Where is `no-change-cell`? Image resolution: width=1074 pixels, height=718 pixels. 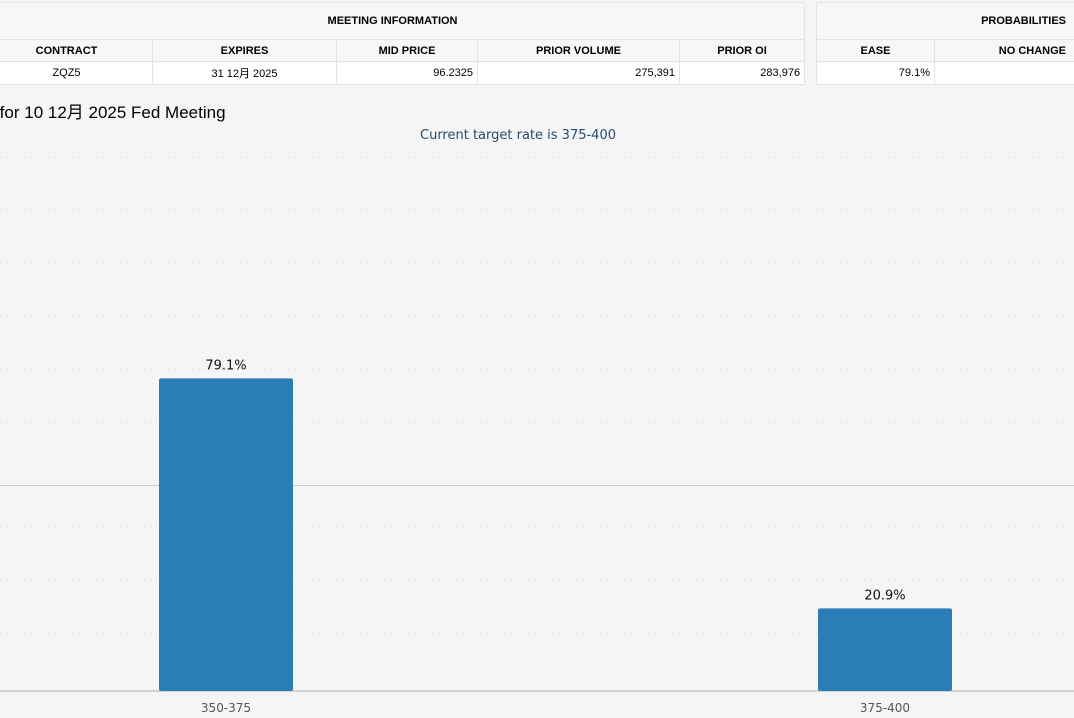
no-change-cell is located at coordinates (1003, 73).